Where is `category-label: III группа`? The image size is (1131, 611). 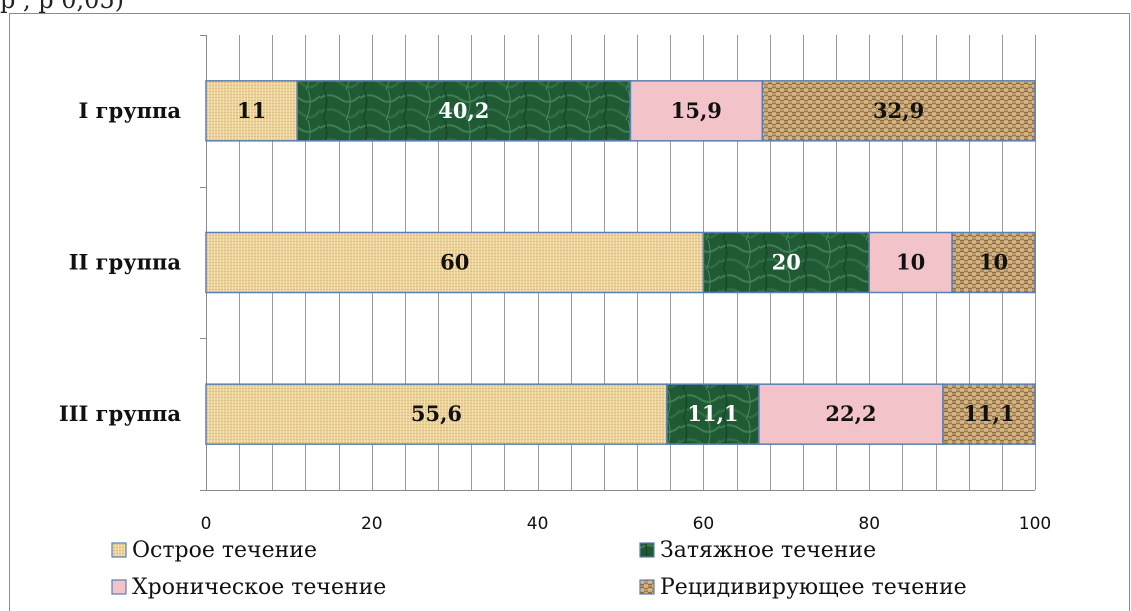
category-label: III группа is located at coordinates (120, 413).